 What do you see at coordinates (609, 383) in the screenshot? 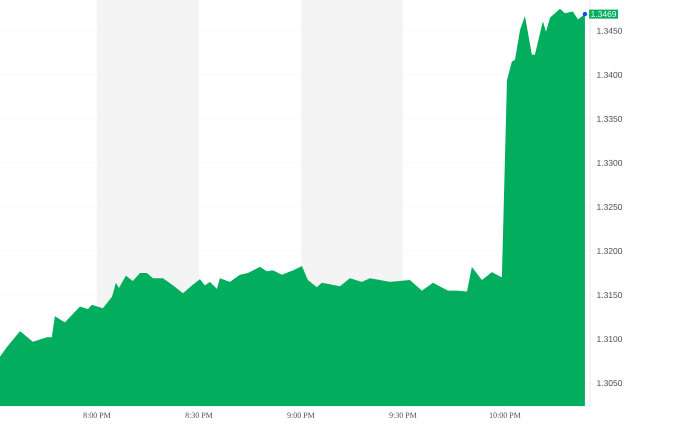
I see `y-tick-label: 1.3050` at bounding box center [609, 383].